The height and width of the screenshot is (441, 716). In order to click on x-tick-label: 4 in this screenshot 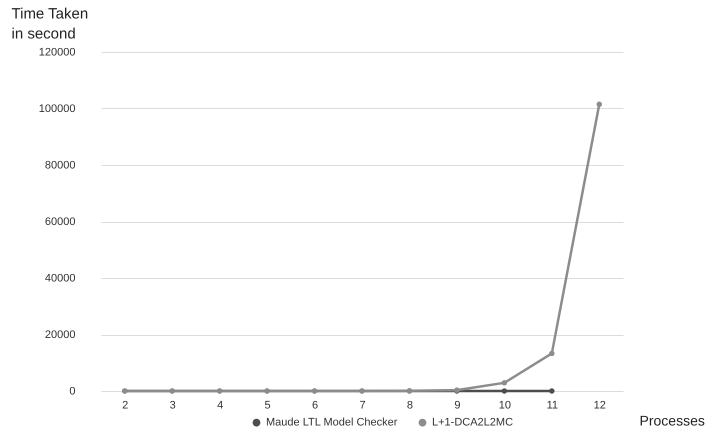, I will do `click(220, 406)`.